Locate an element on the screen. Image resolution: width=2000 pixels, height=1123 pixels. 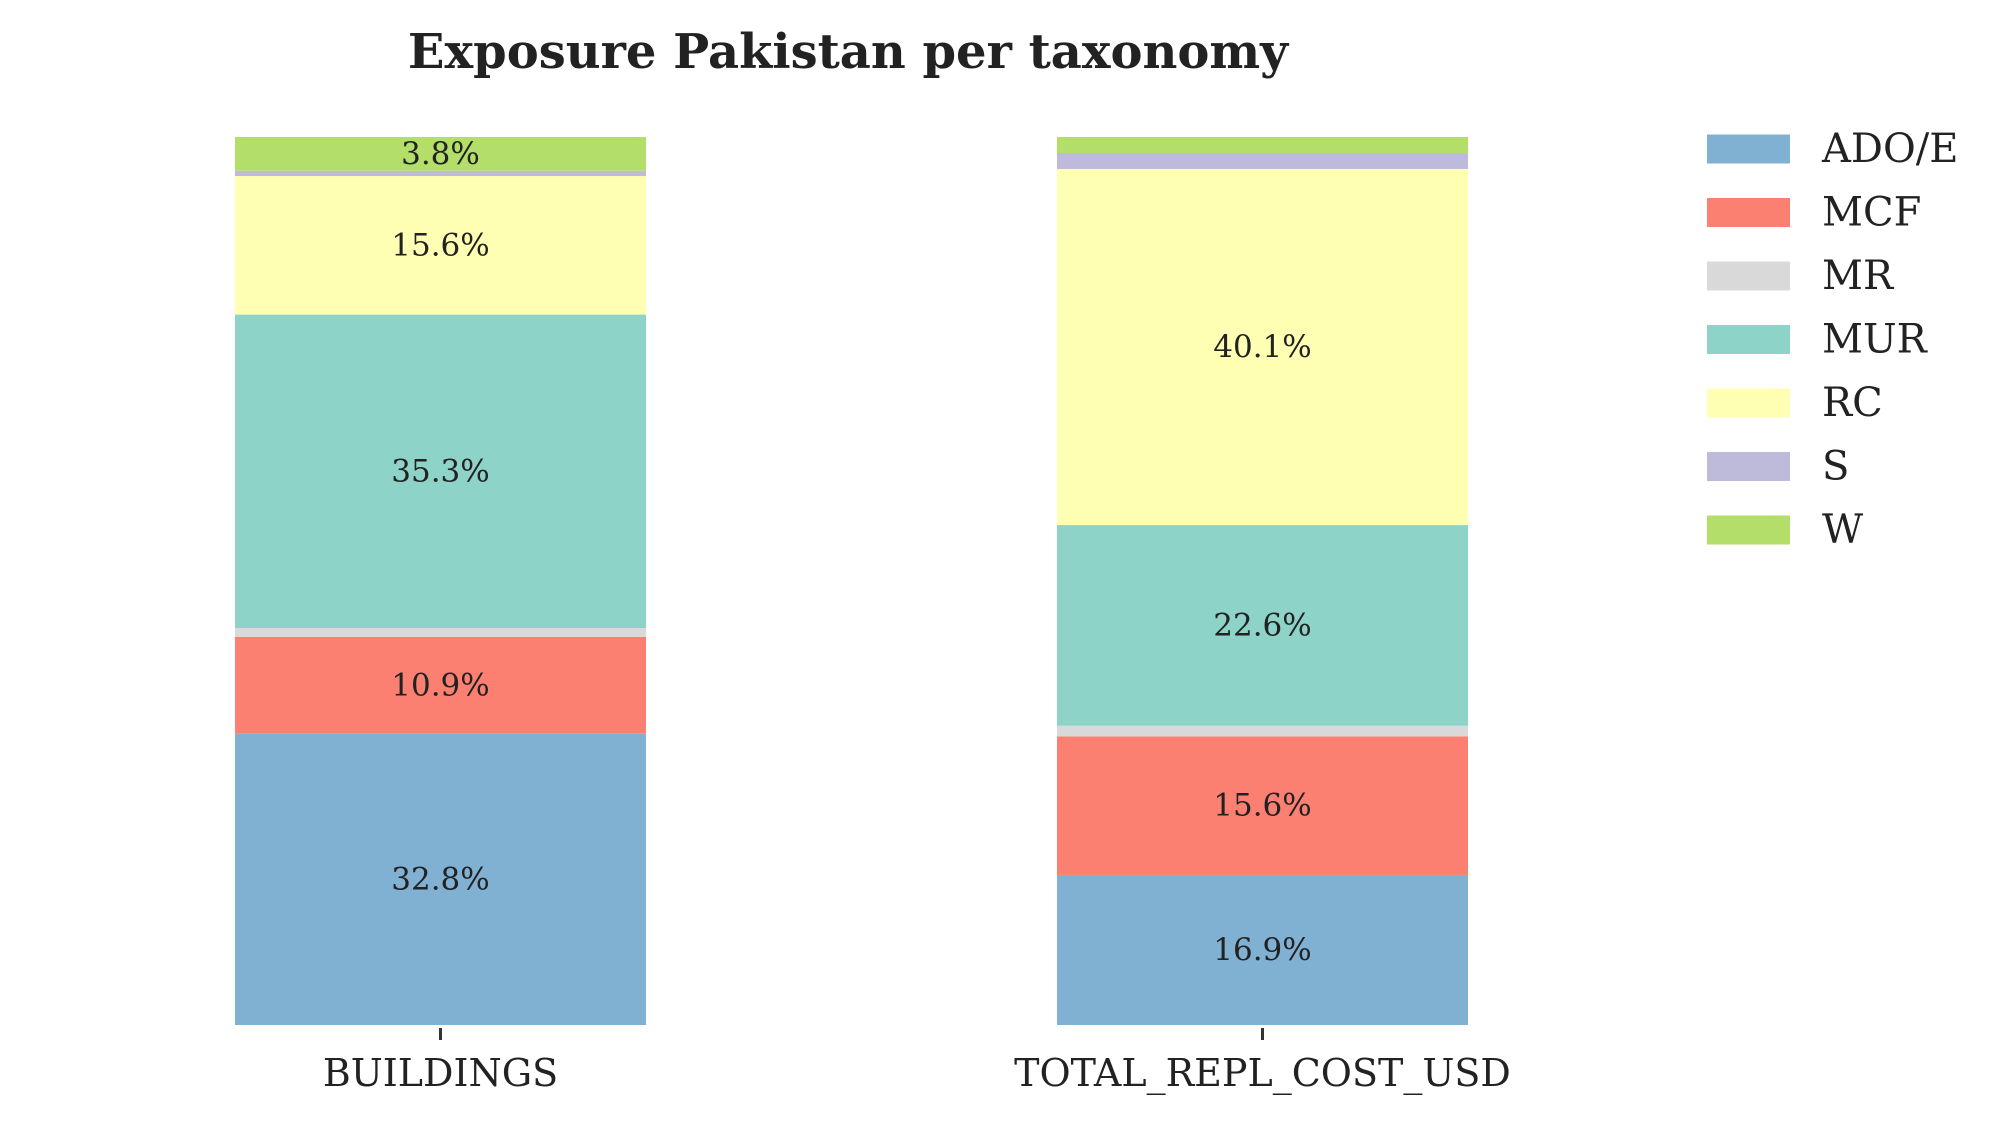
data-label-buildings-w: 3.8% is located at coordinates (440, 154).